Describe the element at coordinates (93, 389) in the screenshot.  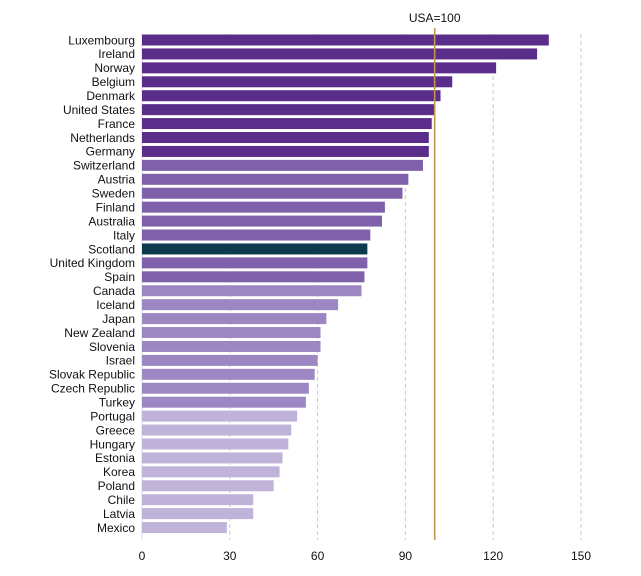
I see `category-label: Czech Republic` at that location.